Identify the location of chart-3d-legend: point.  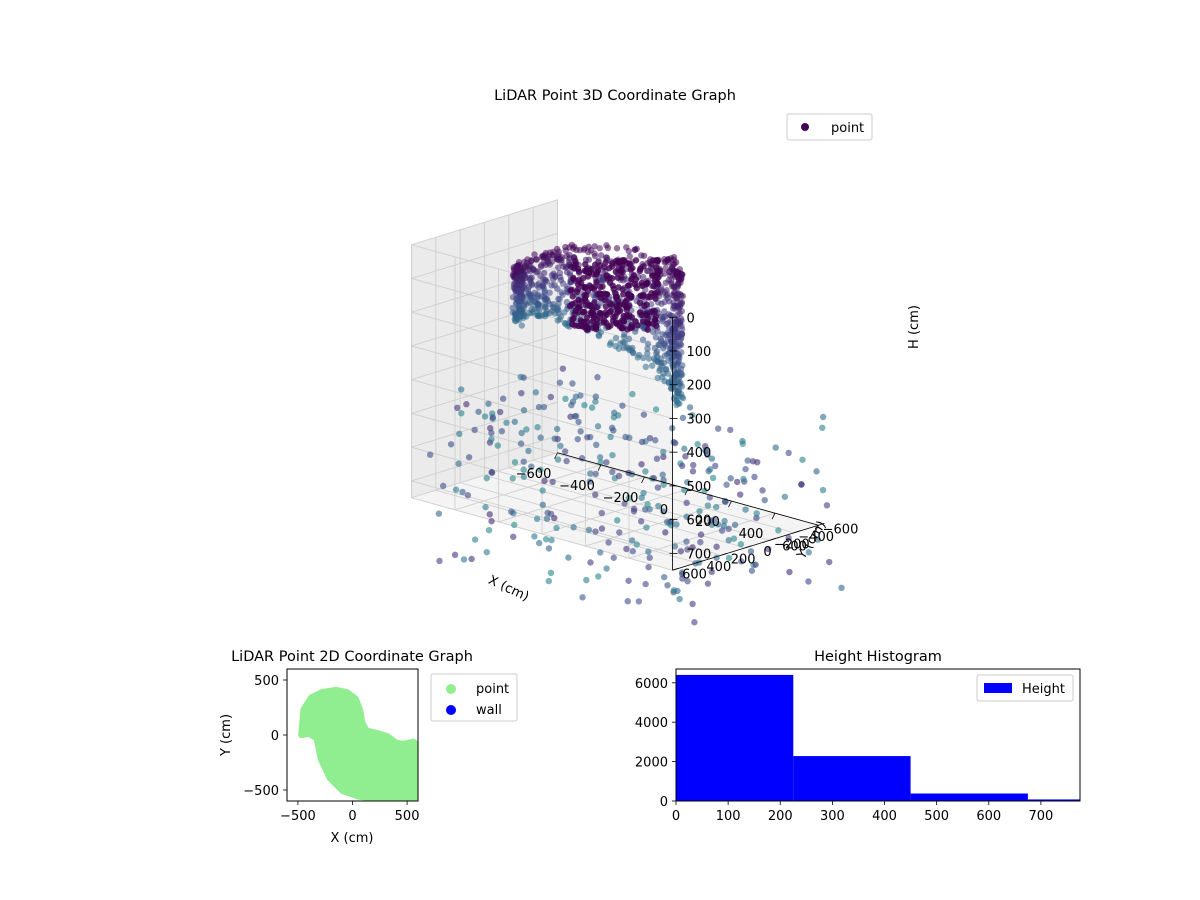
(829, 127).